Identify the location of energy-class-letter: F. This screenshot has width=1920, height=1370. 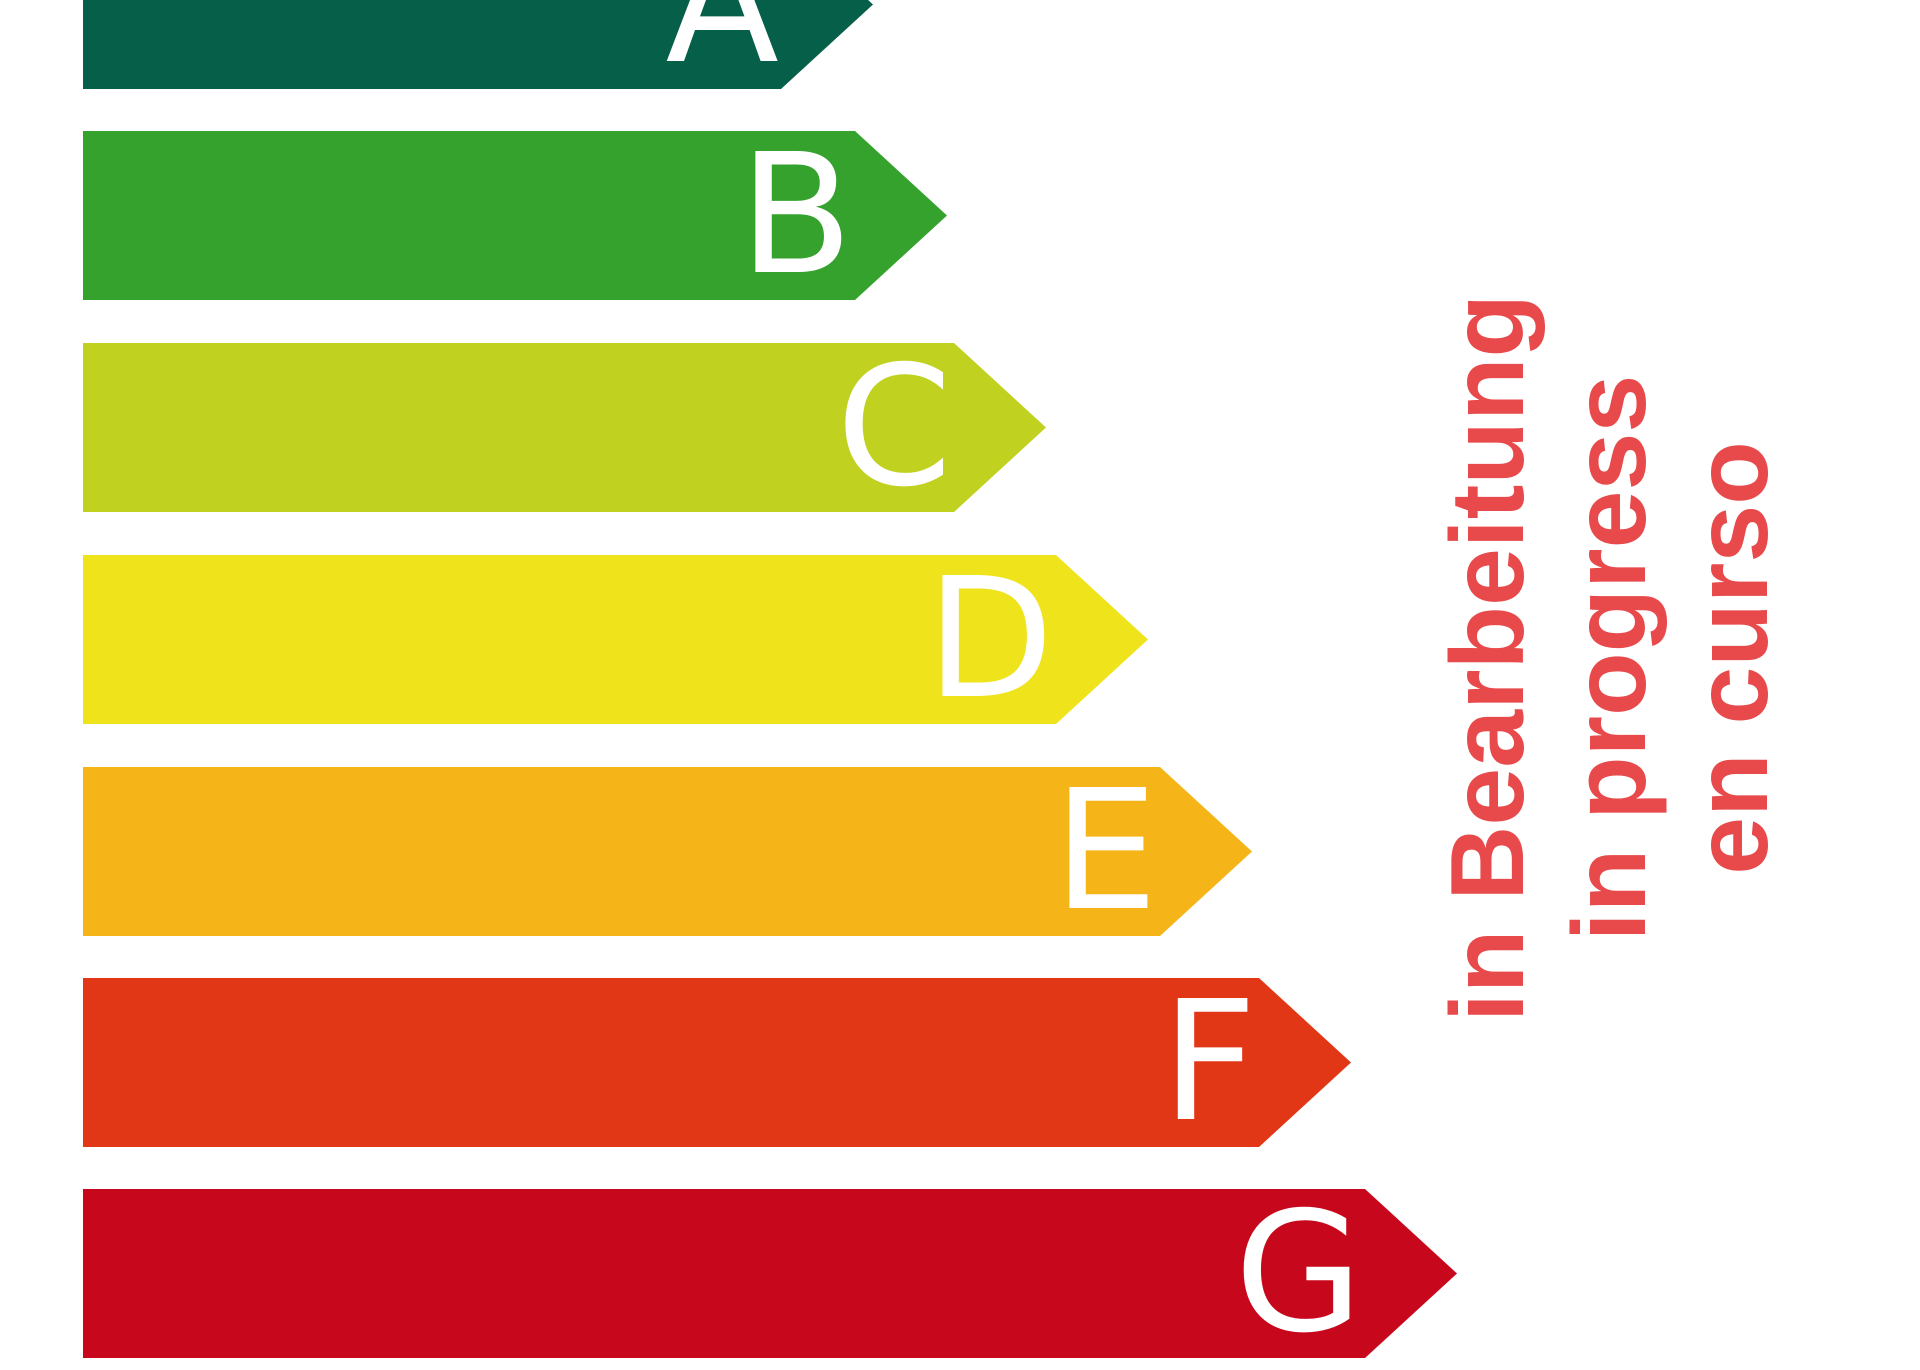
(1209, 1062).